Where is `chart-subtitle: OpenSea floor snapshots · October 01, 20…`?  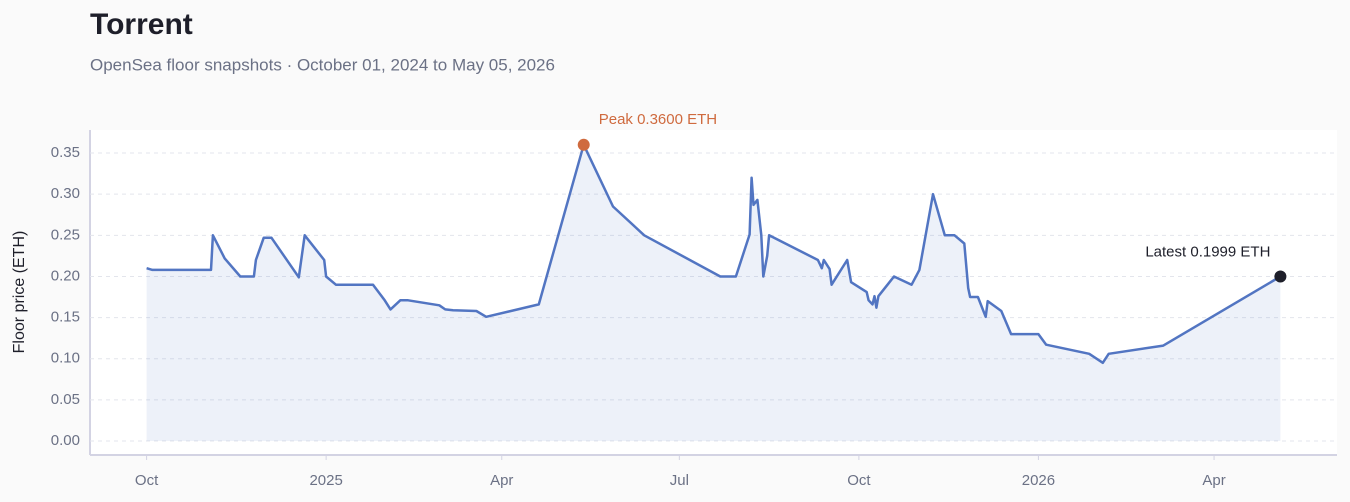
chart-subtitle: OpenSea floor snapshots · October 01, 20… is located at coordinates (322, 64).